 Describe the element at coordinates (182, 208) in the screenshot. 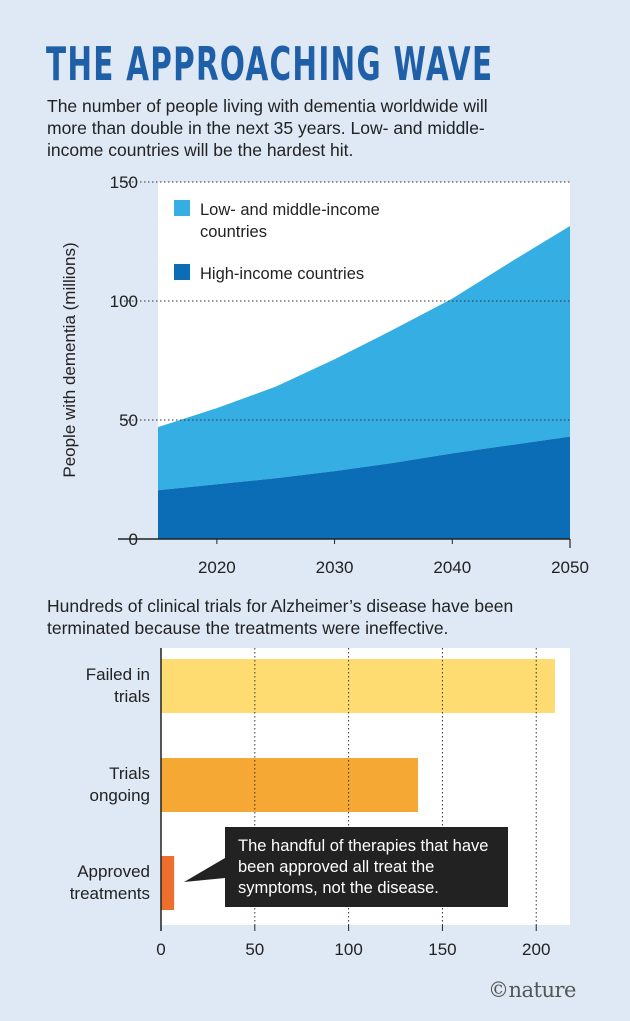

I see `legend-swatch-low-middle-income` at that location.